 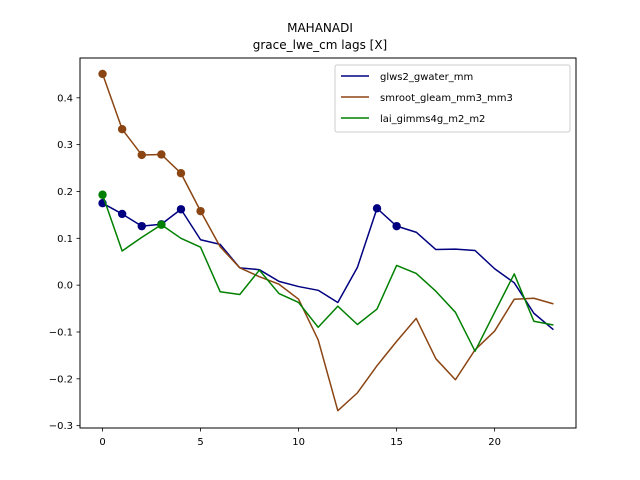 I want to click on legend-label-lai_gimms4g_m2_m2: lai_gimms4g_m2_m2, so click(x=432, y=119).